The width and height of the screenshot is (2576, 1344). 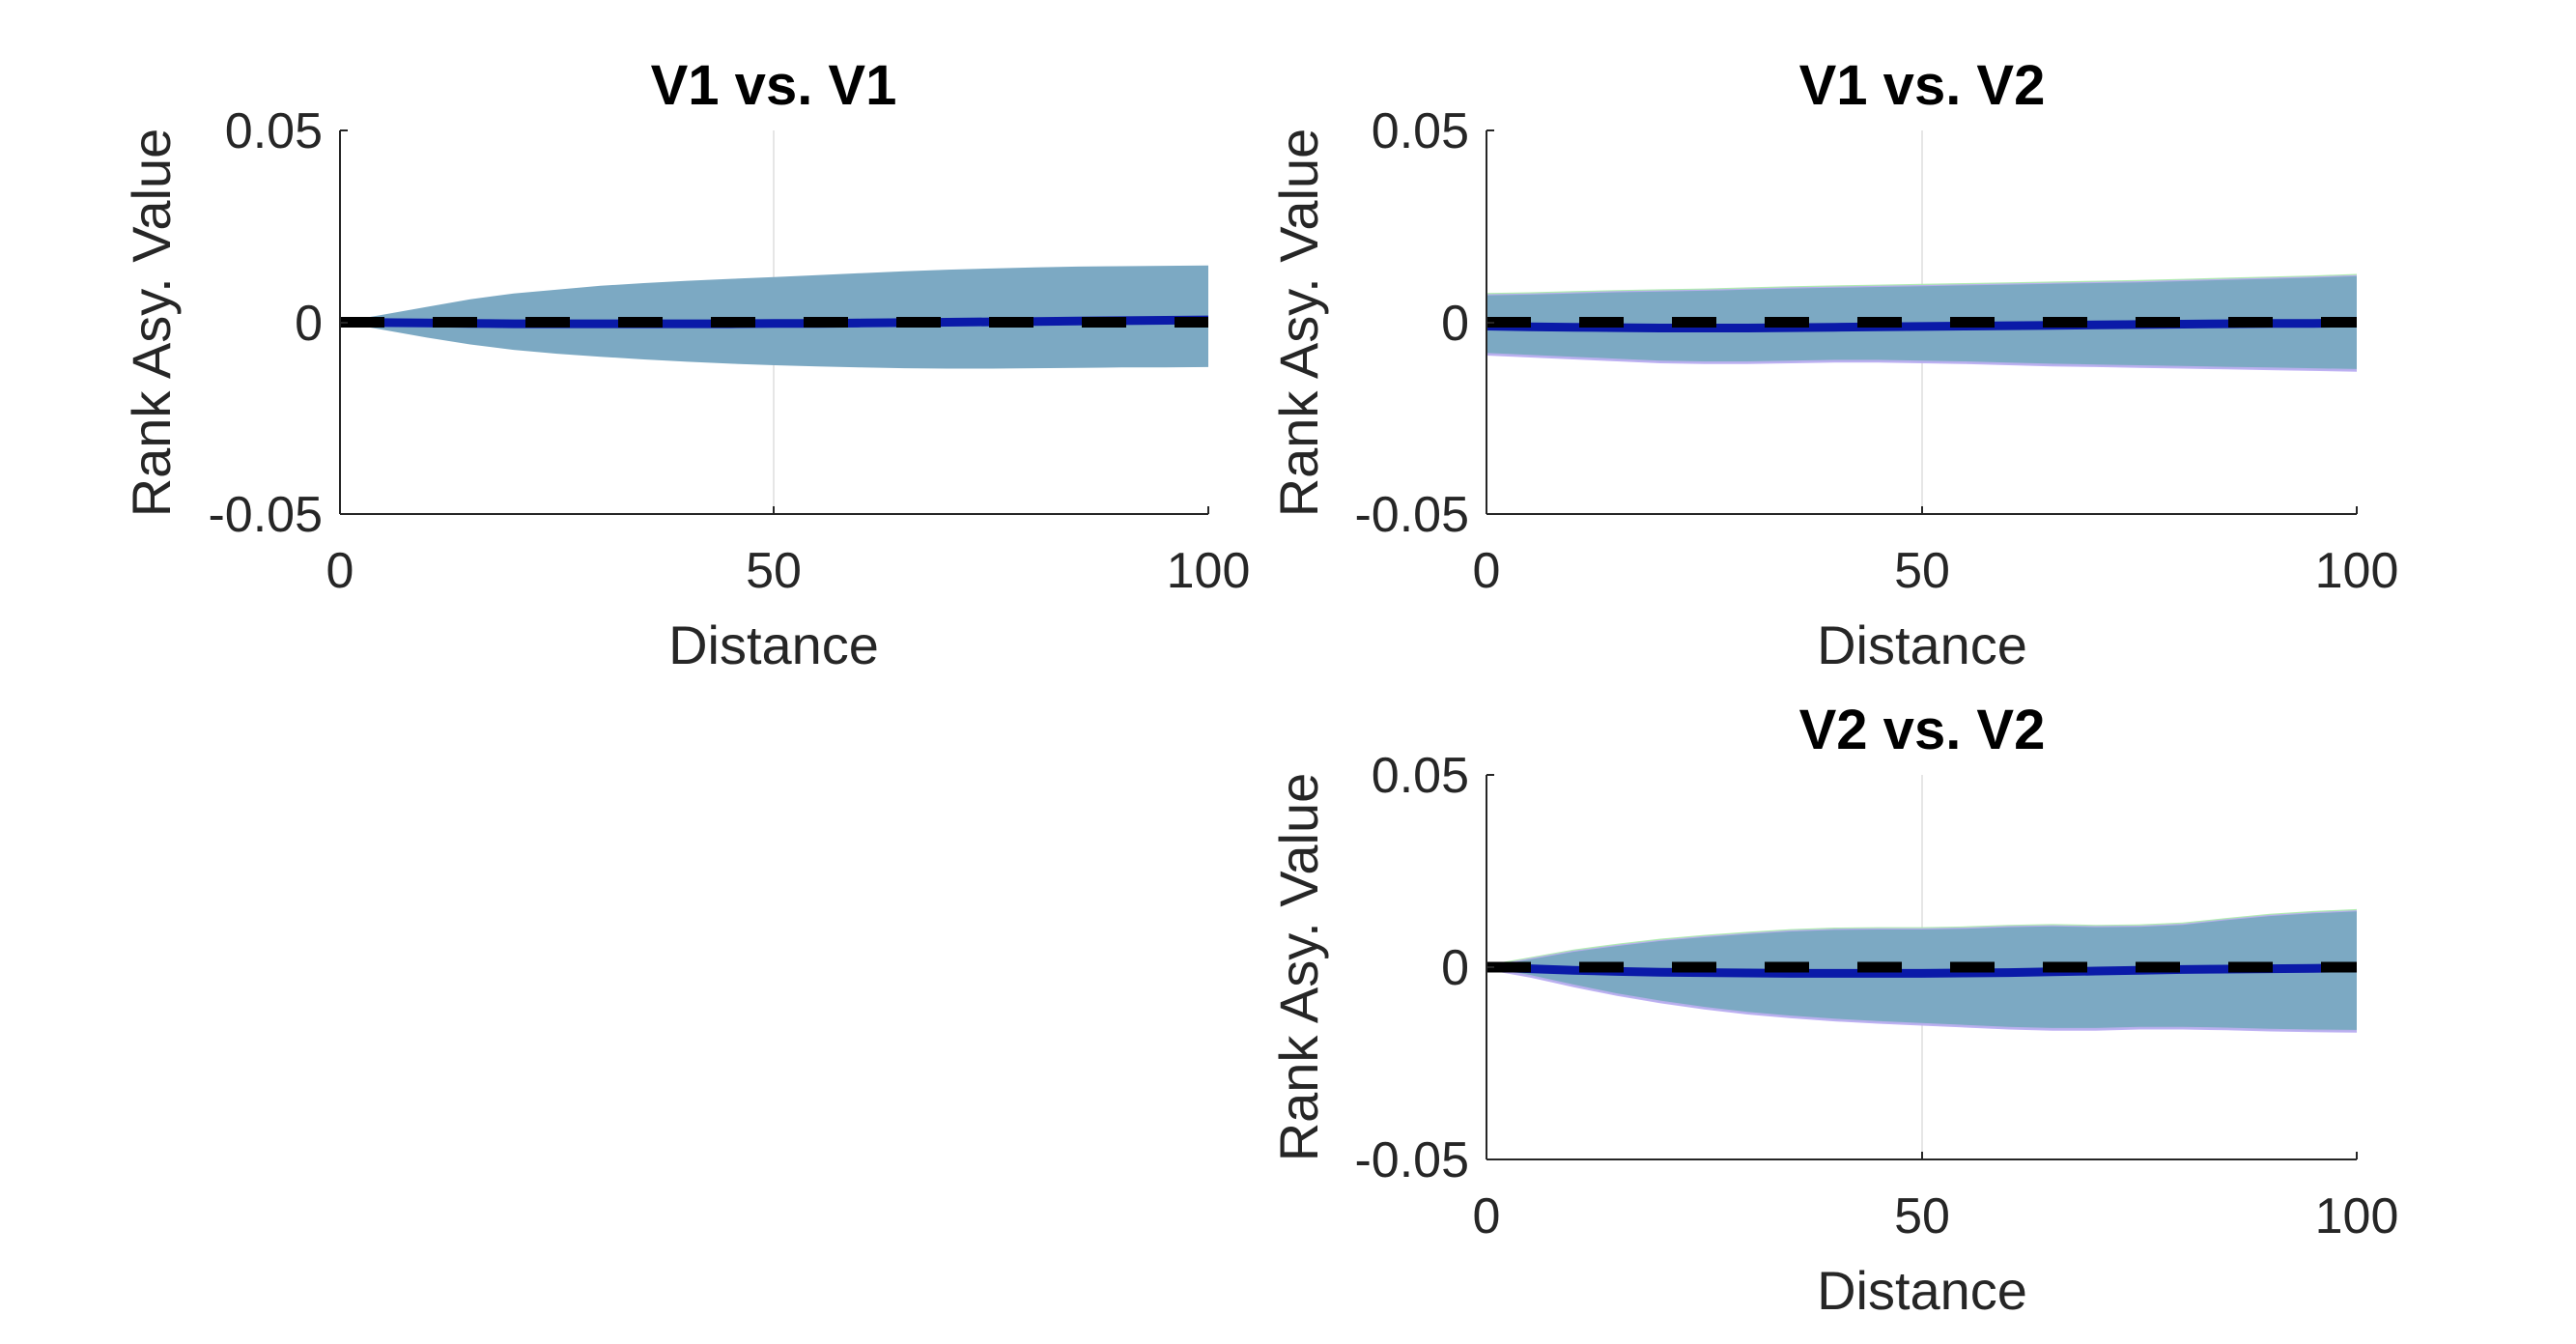 What do you see at coordinates (2357, 1216) in the screenshot?
I see `xtick-label-100-v2v2: 100` at bounding box center [2357, 1216].